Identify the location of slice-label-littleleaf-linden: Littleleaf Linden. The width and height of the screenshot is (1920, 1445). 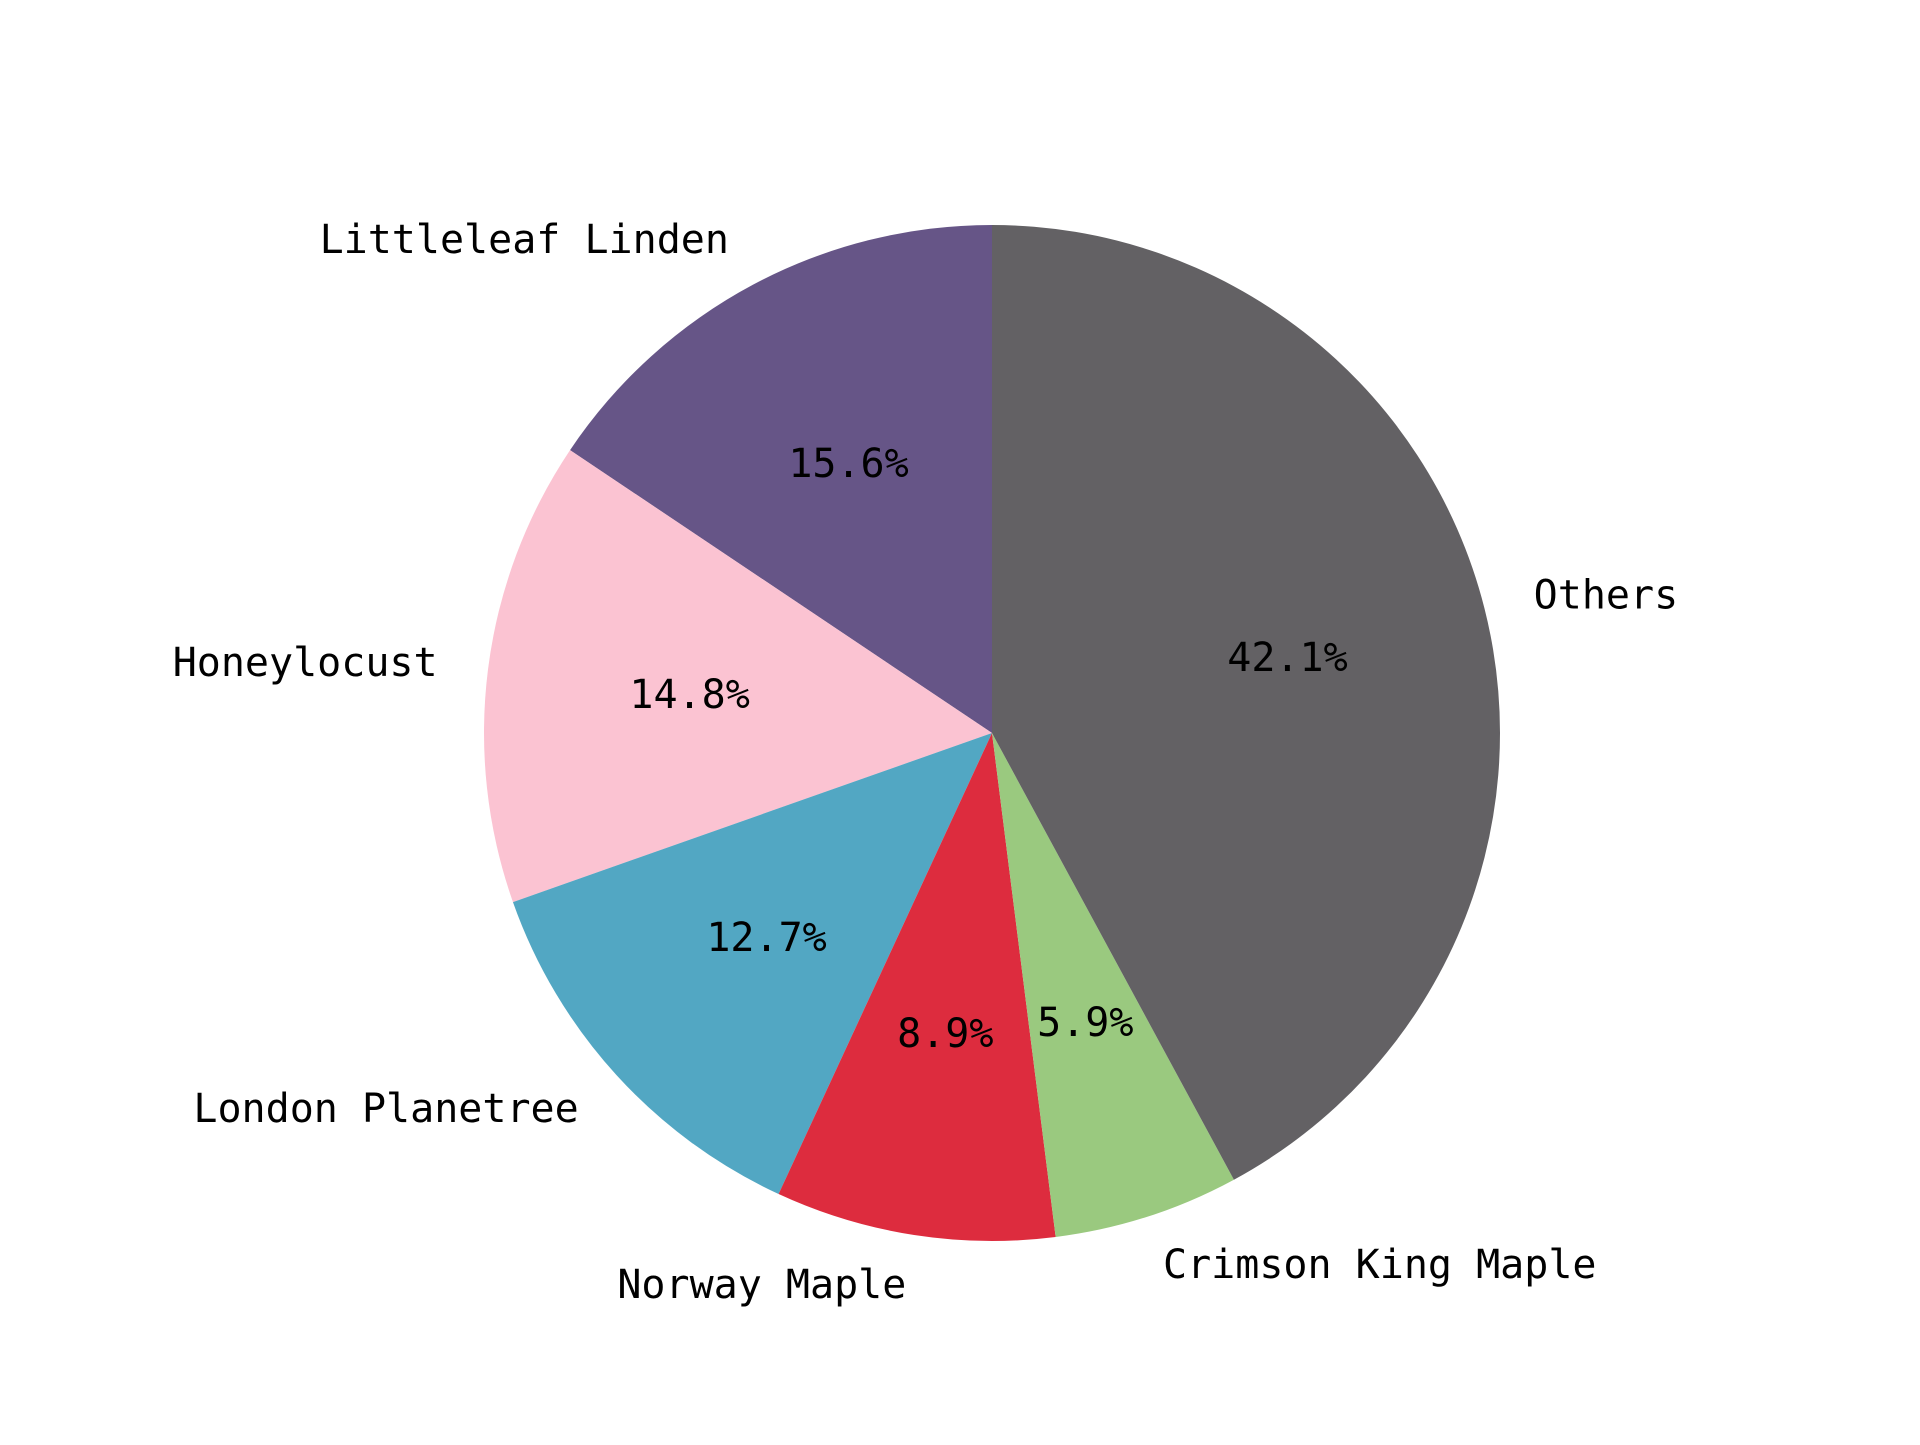
(524, 240).